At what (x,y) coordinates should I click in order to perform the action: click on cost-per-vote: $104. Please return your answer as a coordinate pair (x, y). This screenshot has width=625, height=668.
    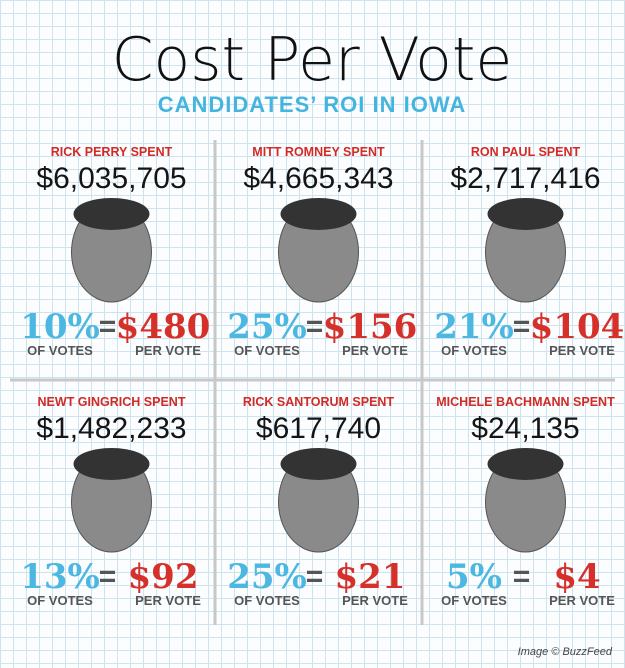
    Looking at the image, I should click on (577, 327).